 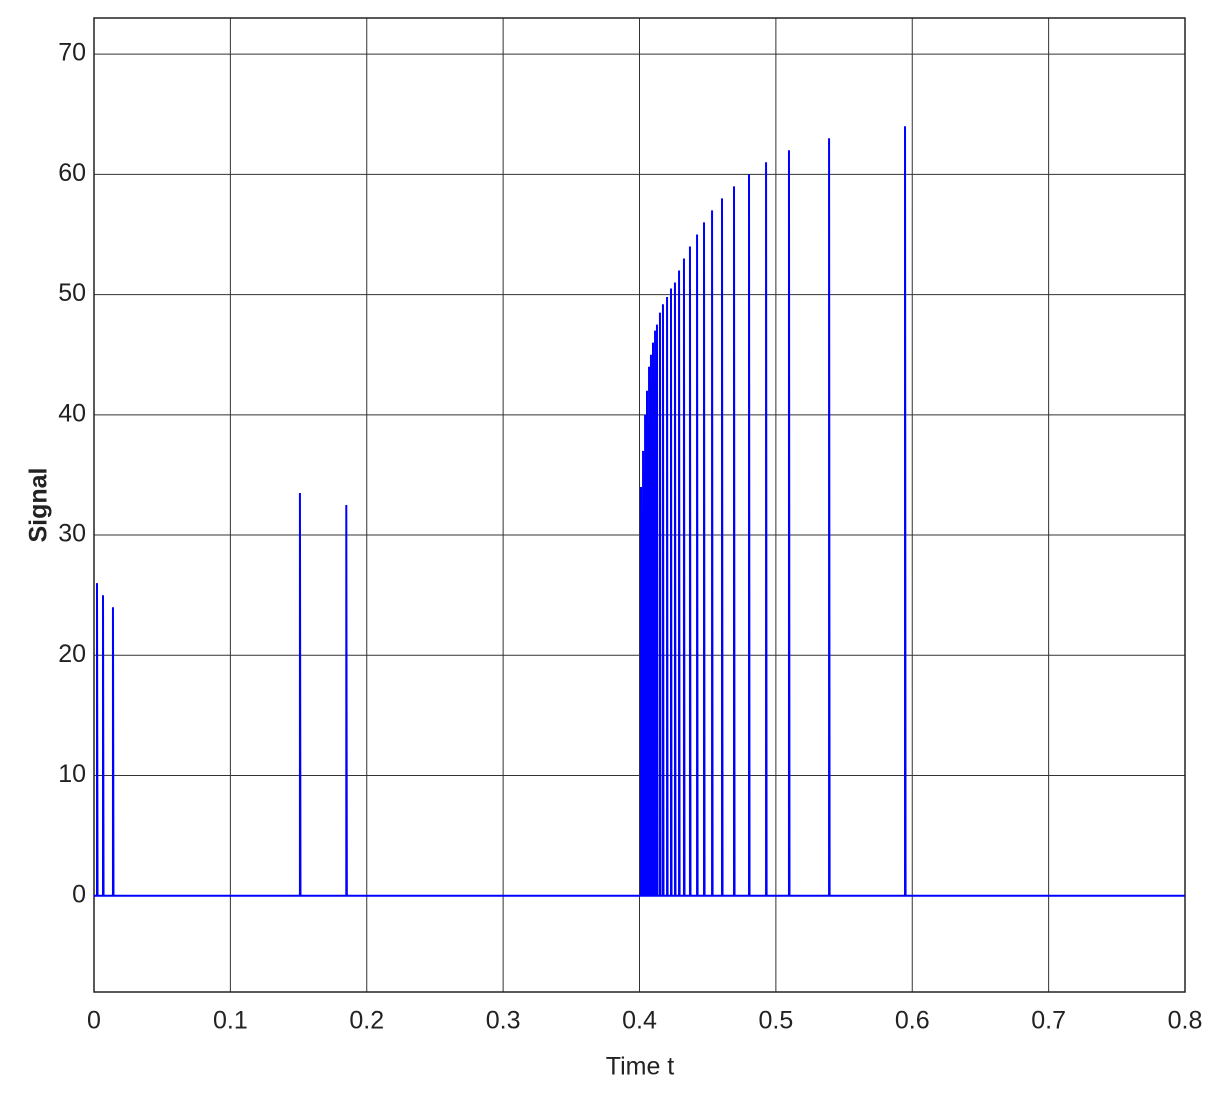 I want to click on y-tick-label: 10, so click(x=72, y=774).